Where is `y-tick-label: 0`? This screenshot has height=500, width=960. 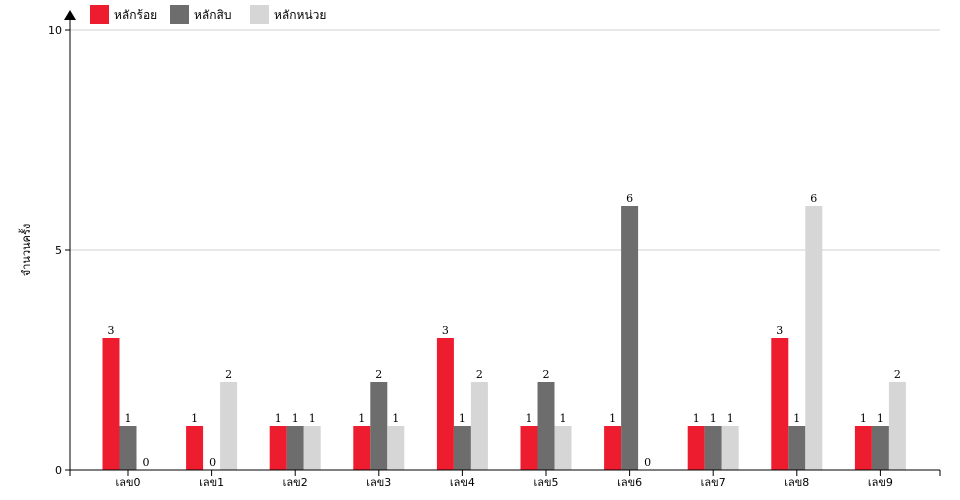 y-tick-label: 0 is located at coordinates (58, 470).